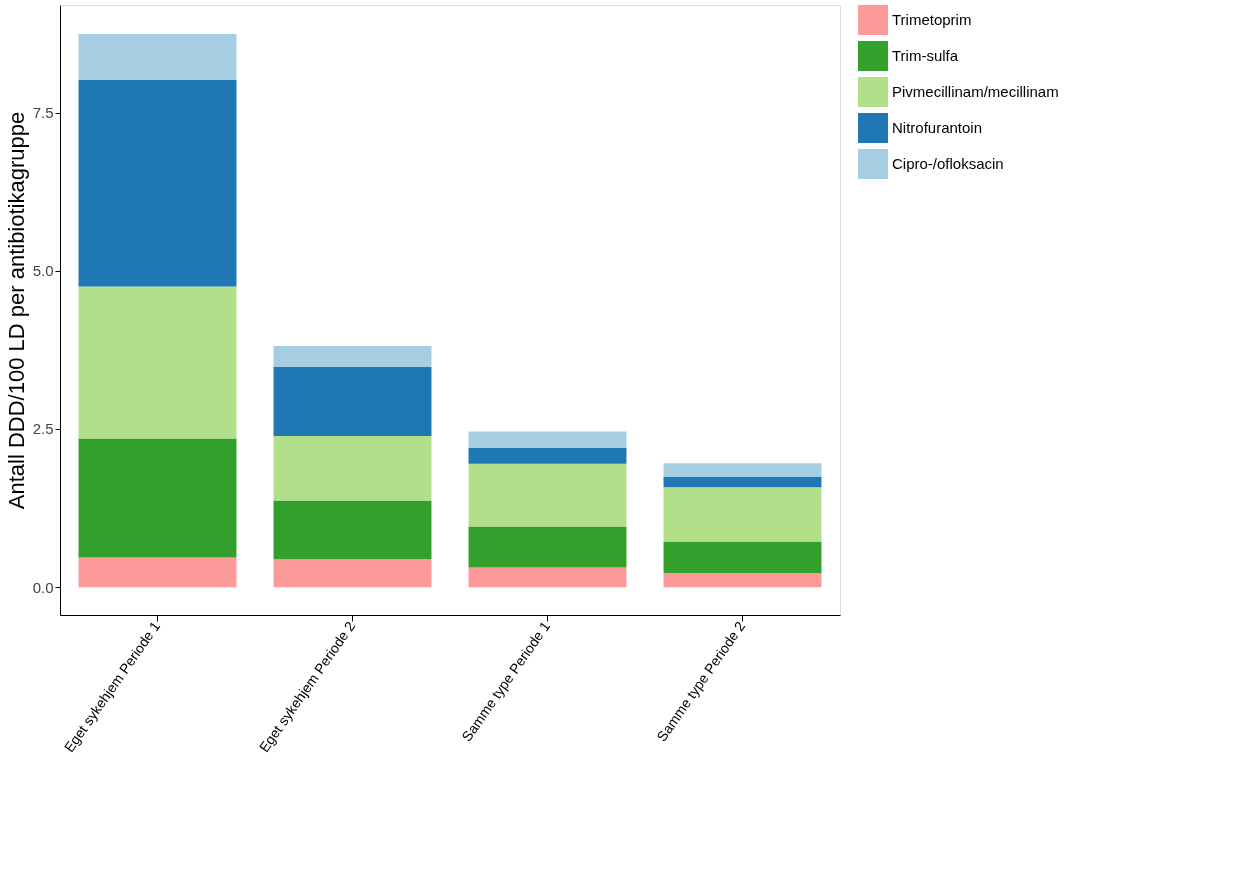  Describe the element at coordinates (43, 587) in the screenshot. I see `y-tick-label: 0.0` at that location.